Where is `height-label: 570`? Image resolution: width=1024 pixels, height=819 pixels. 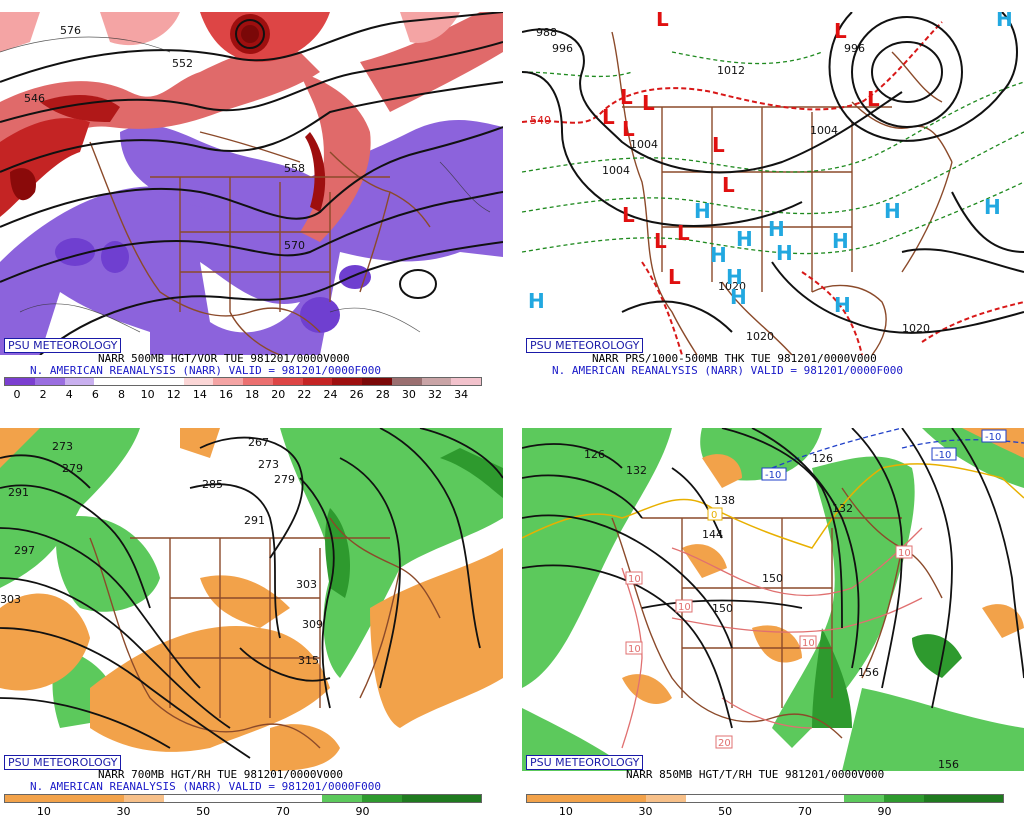
height-label: 570 is located at coordinates (294, 245).